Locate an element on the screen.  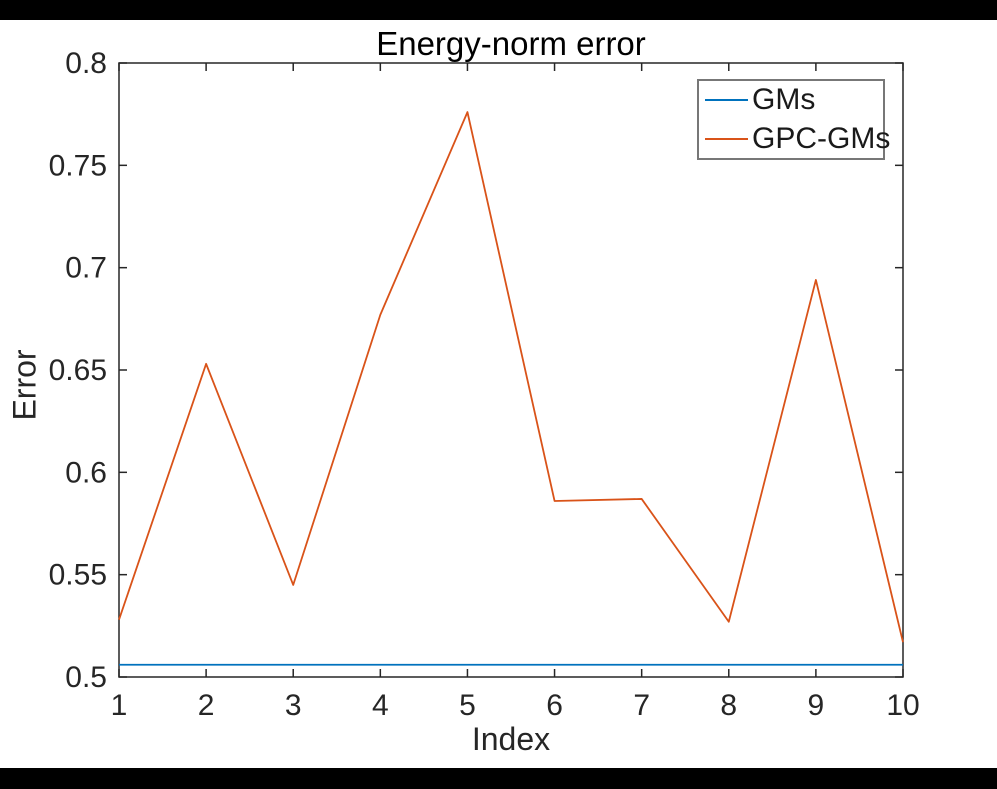
x-tick-label: 7 is located at coordinates (641, 705).